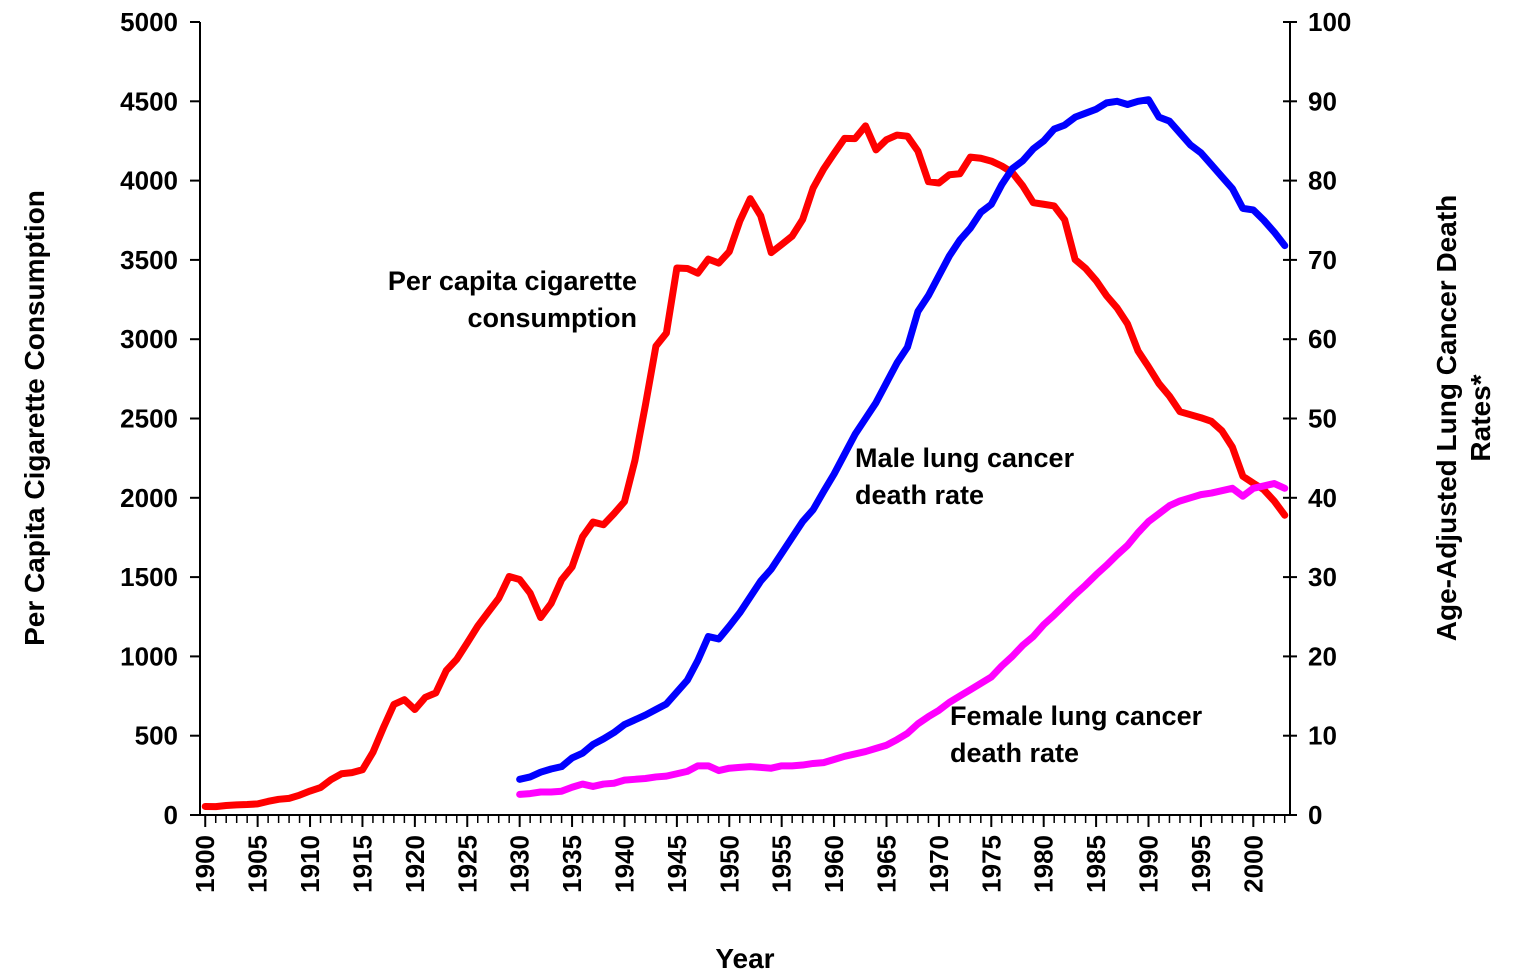  I want to click on y-tick-label: 4500, so click(149, 101).